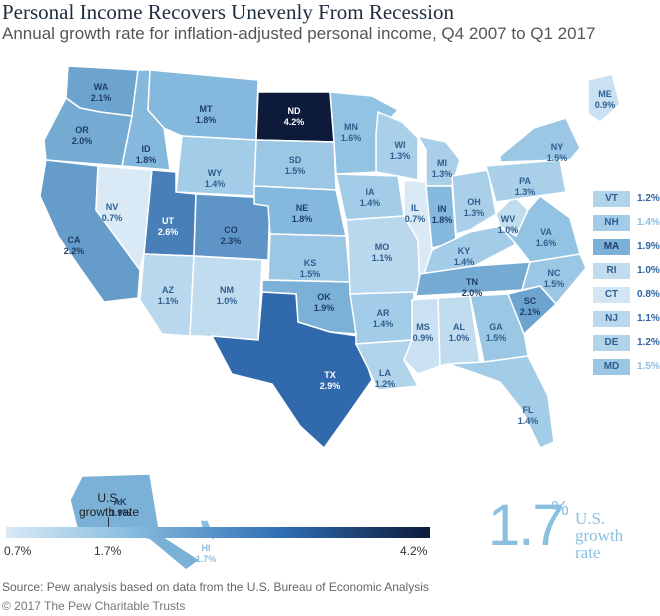  I want to click on state-value-sc: 2.1%, so click(530, 312).